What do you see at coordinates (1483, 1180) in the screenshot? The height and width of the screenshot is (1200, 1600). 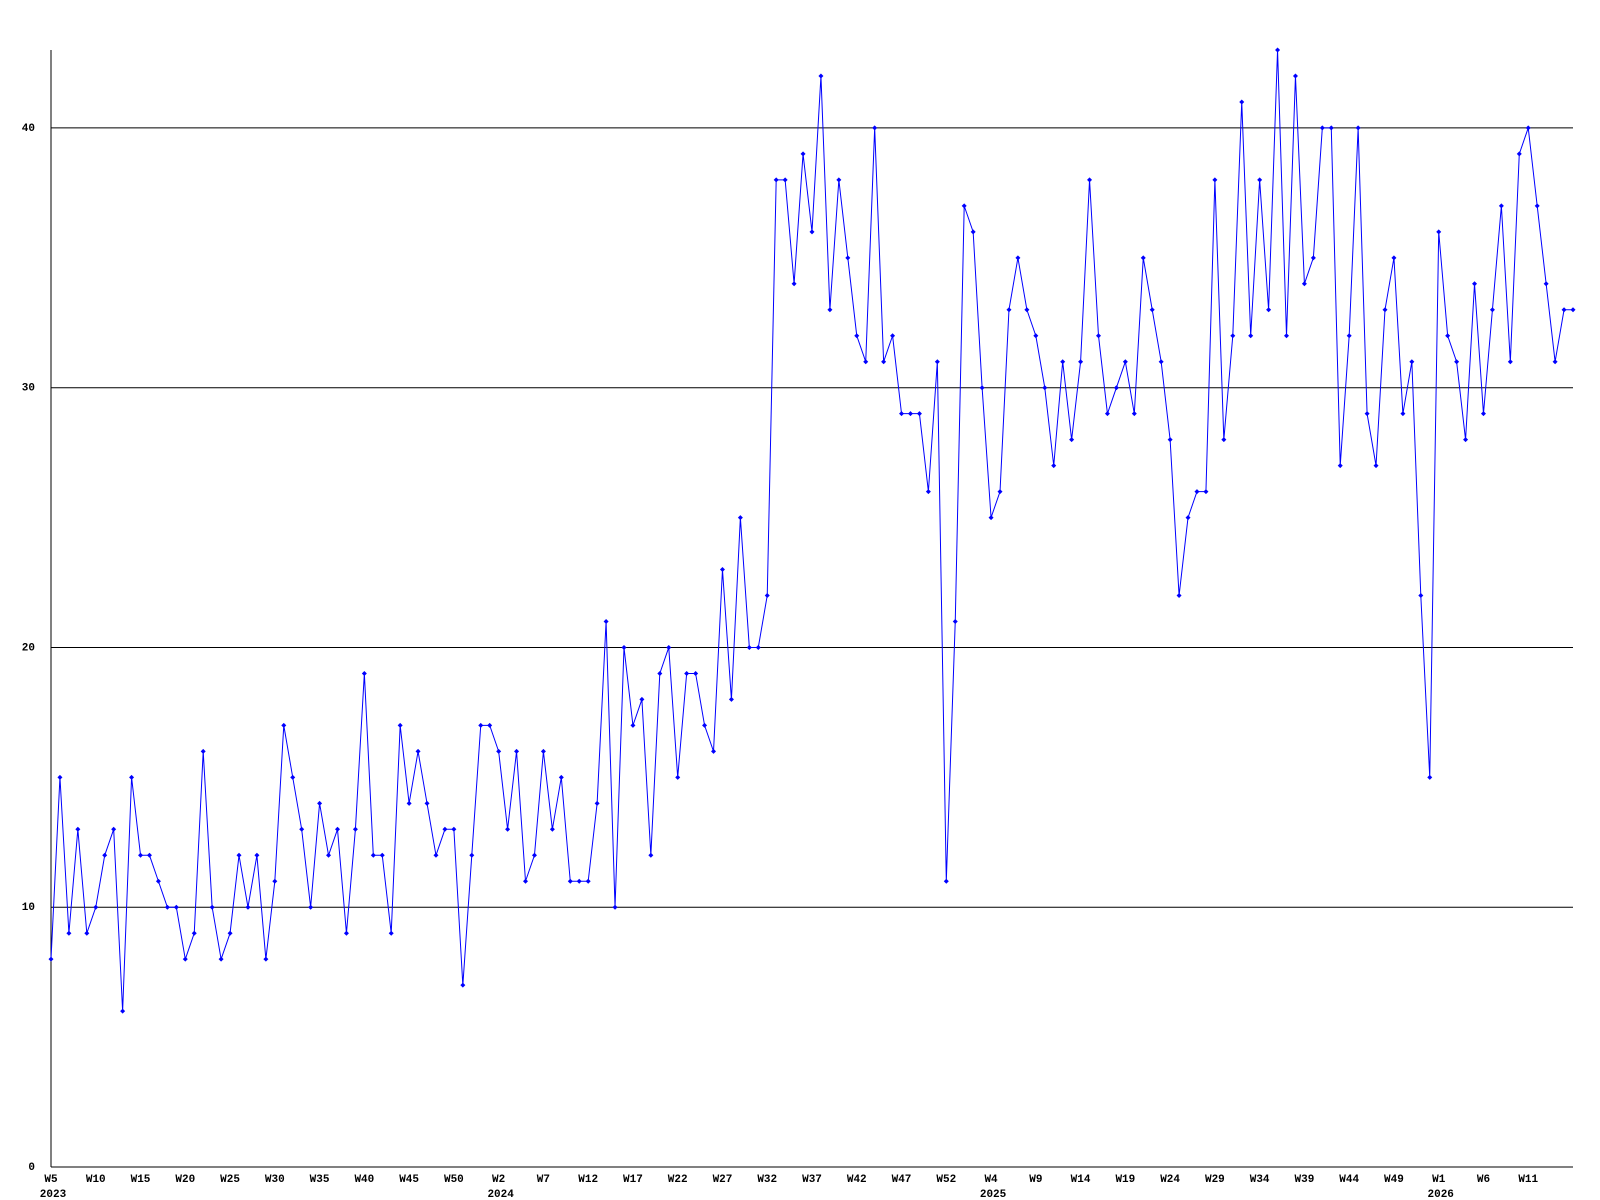 I see `x-tick-label: W6` at bounding box center [1483, 1180].